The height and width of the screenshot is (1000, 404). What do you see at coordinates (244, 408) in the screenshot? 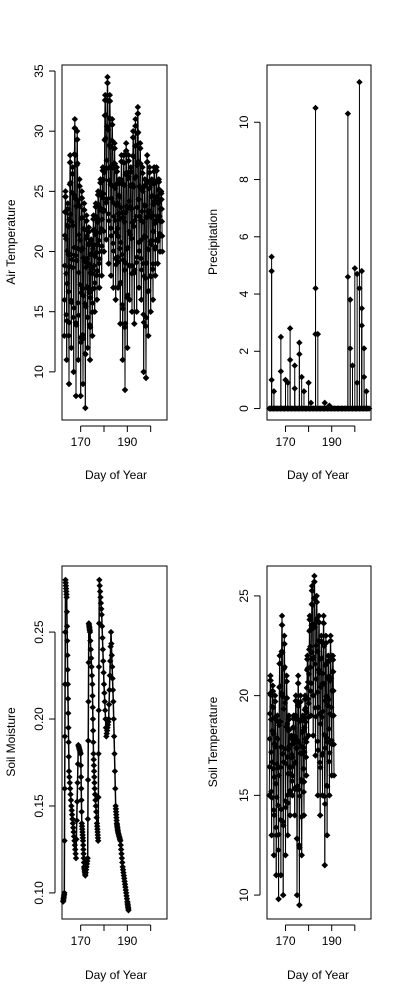
I see `y-tick-label: 0` at bounding box center [244, 408].